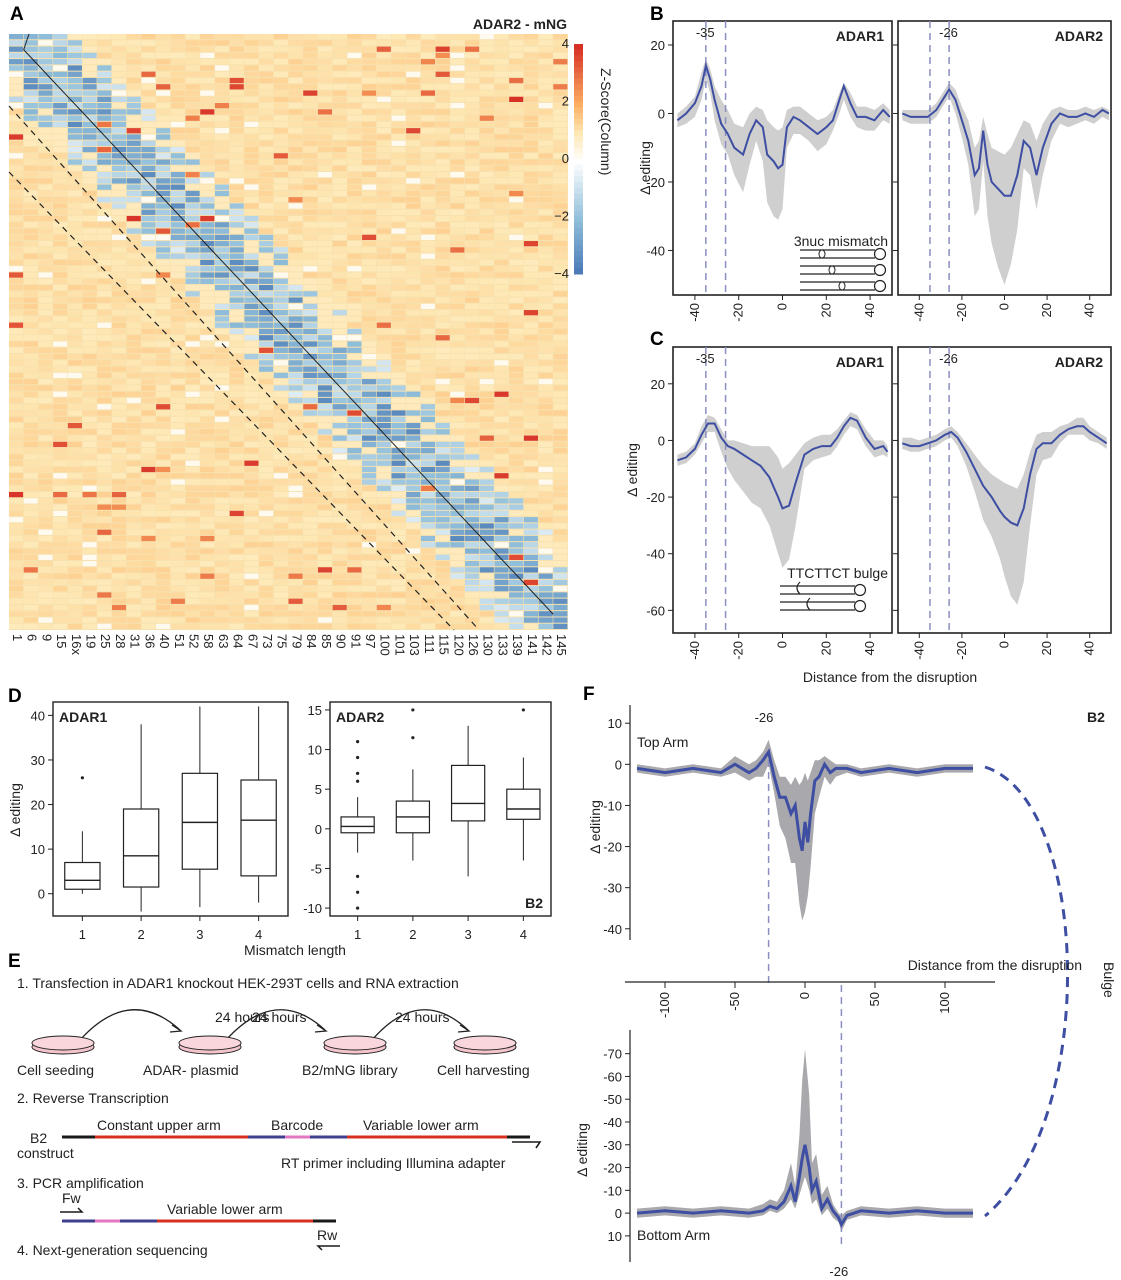 Image resolution: width=1121 pixels, height=1280 pixels. What do you see at coordinates (615, 1236) in the screenshot?
I see `y-tick-label: 10` at bounding box center [615, 1236].